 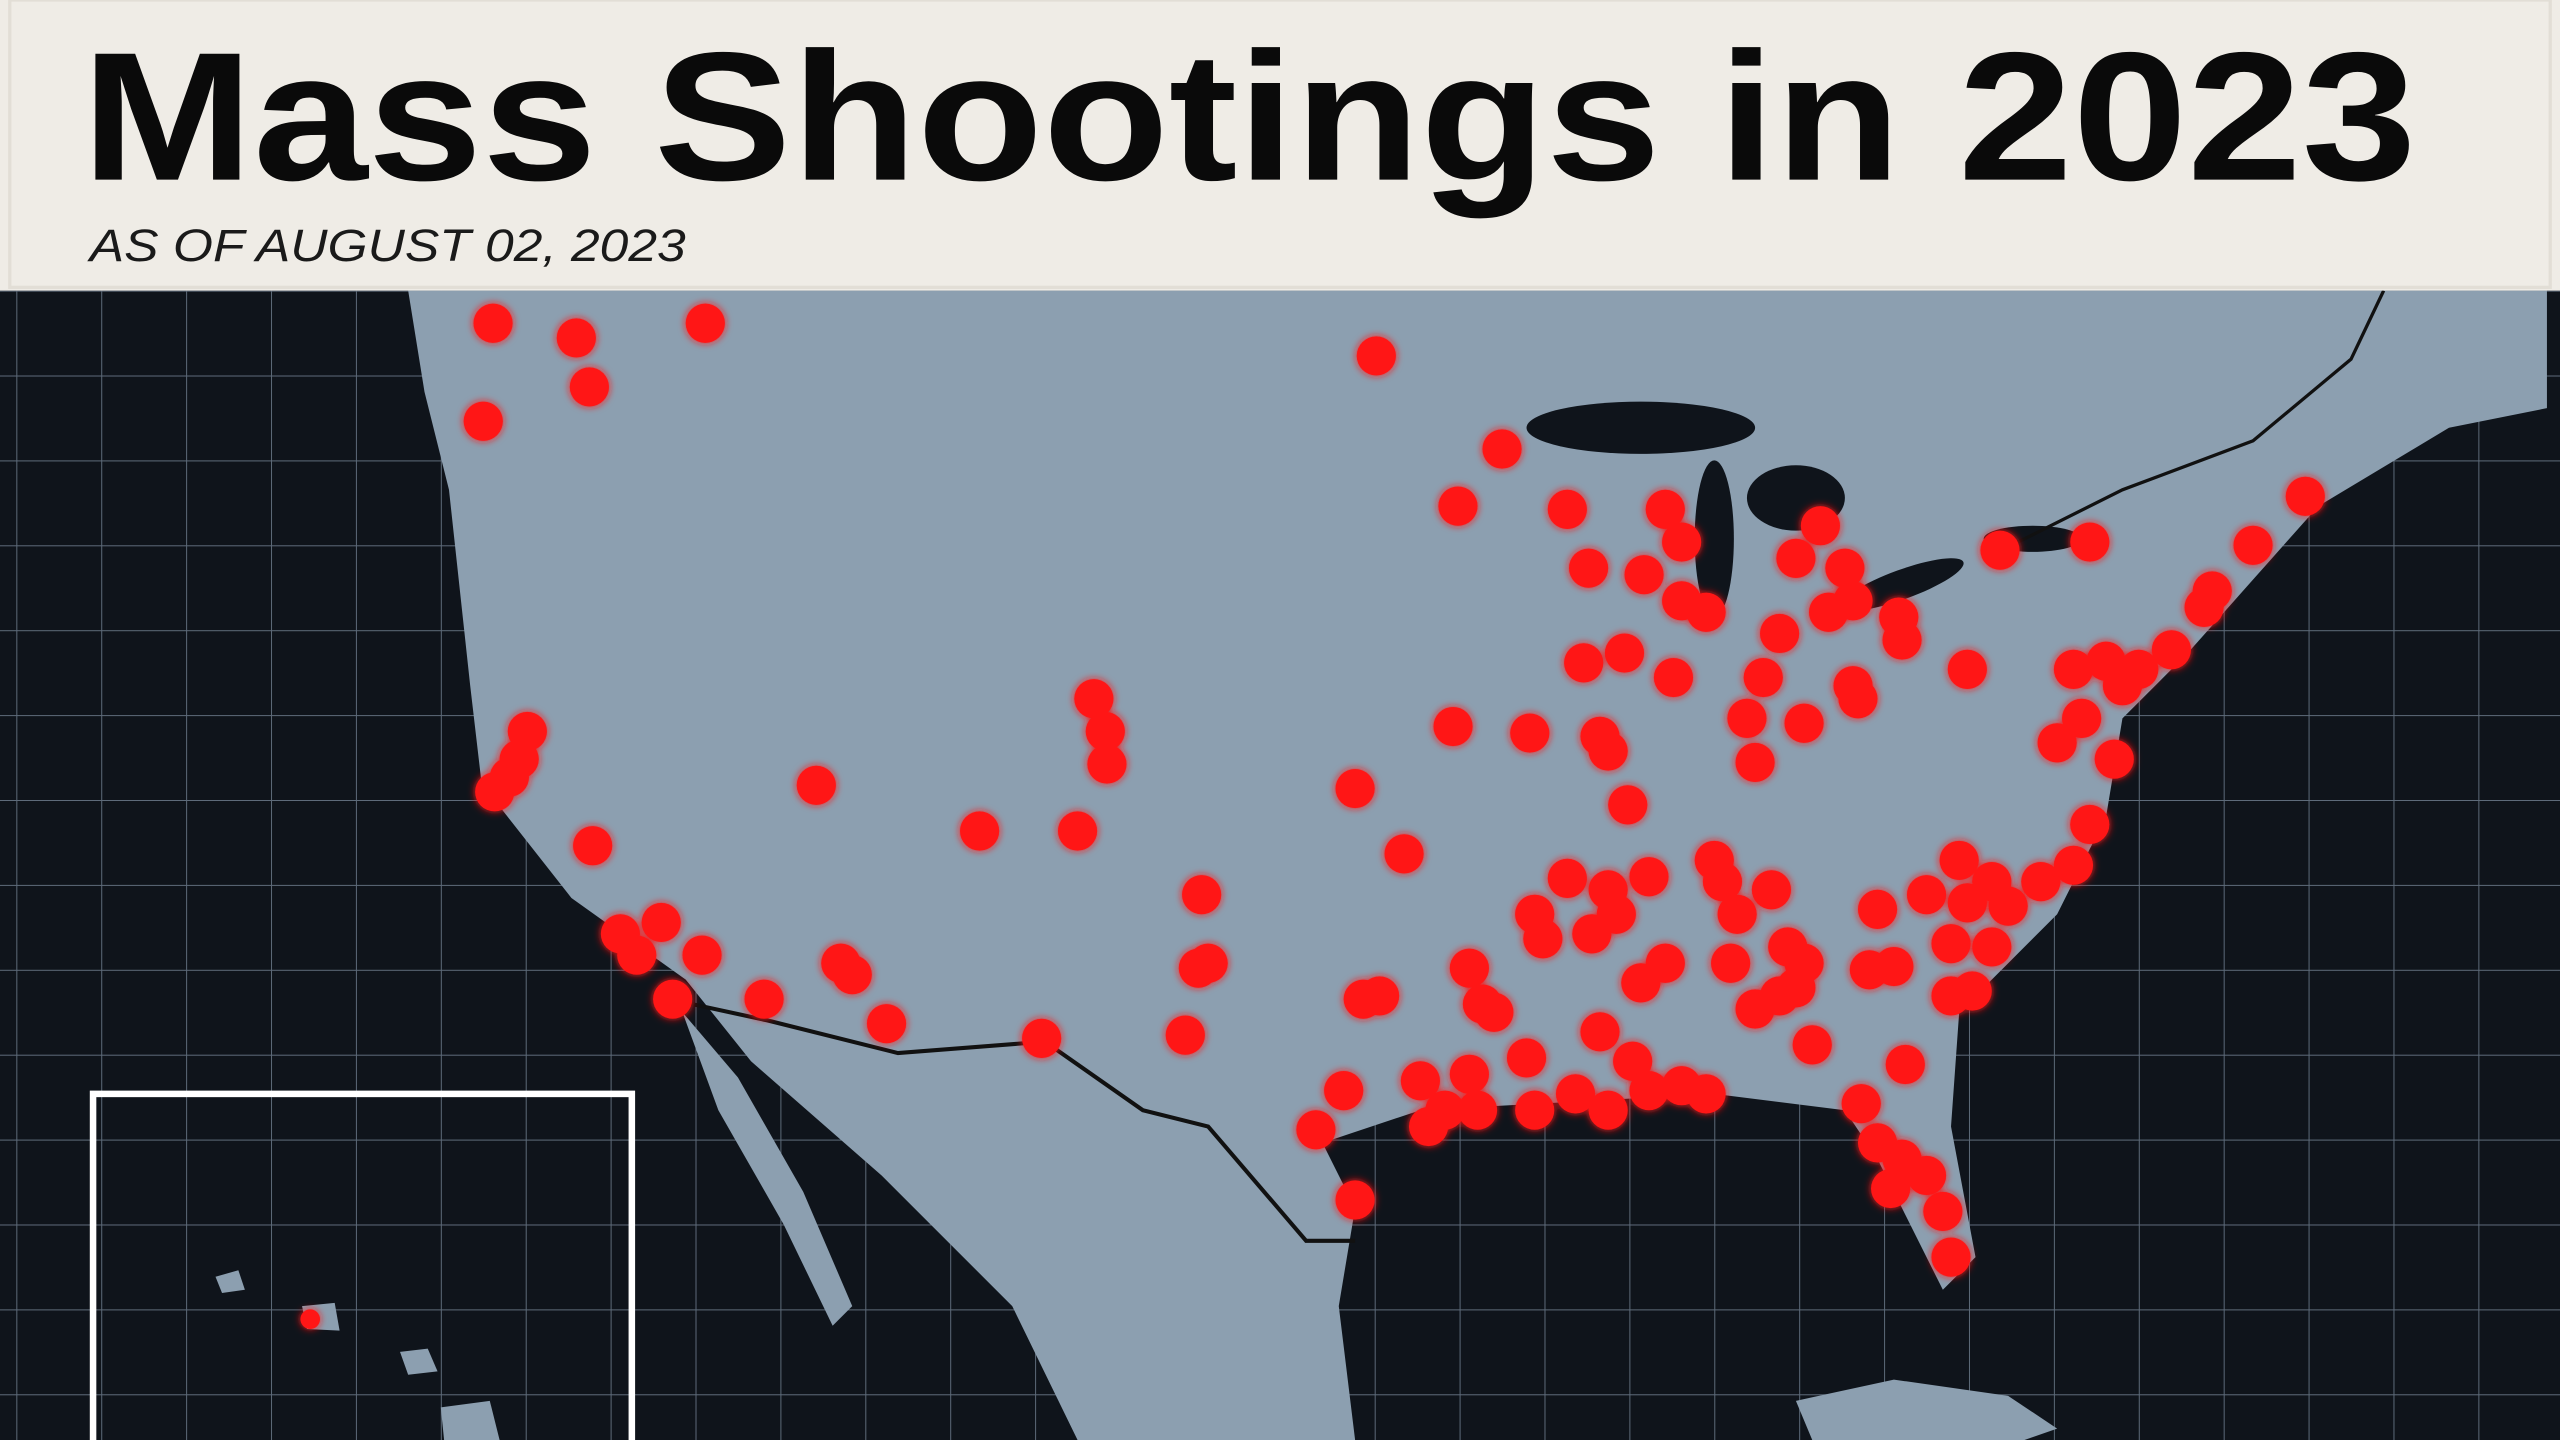 What do you see at coordinates (767, 1169) in the screenshot?
I see `baja` at bounding box center [767, 1169].